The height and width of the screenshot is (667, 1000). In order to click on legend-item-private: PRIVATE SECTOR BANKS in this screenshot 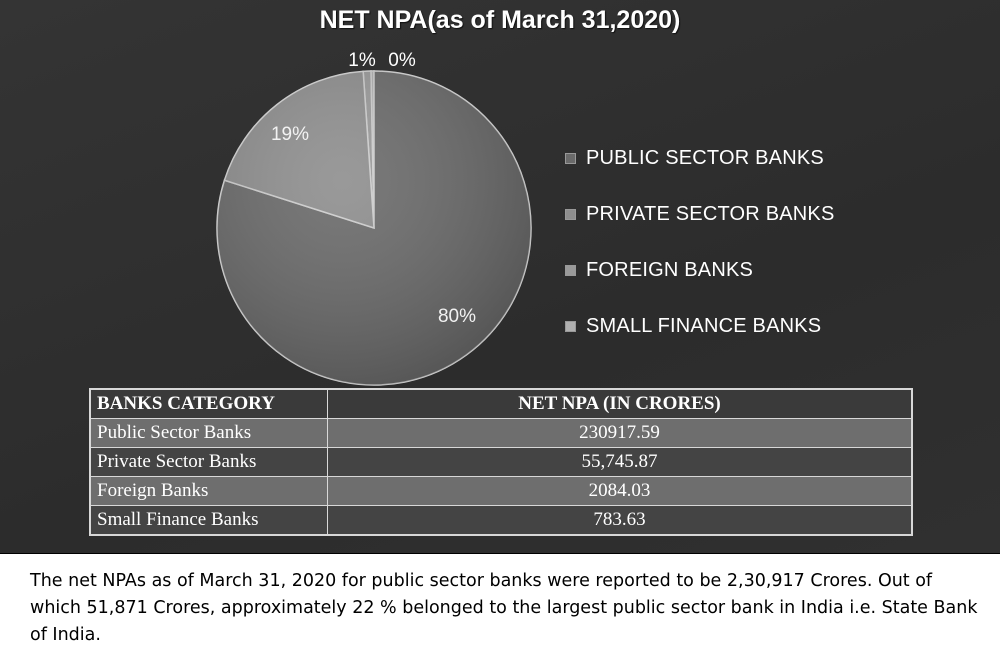, I will do `click(700, 214)`.